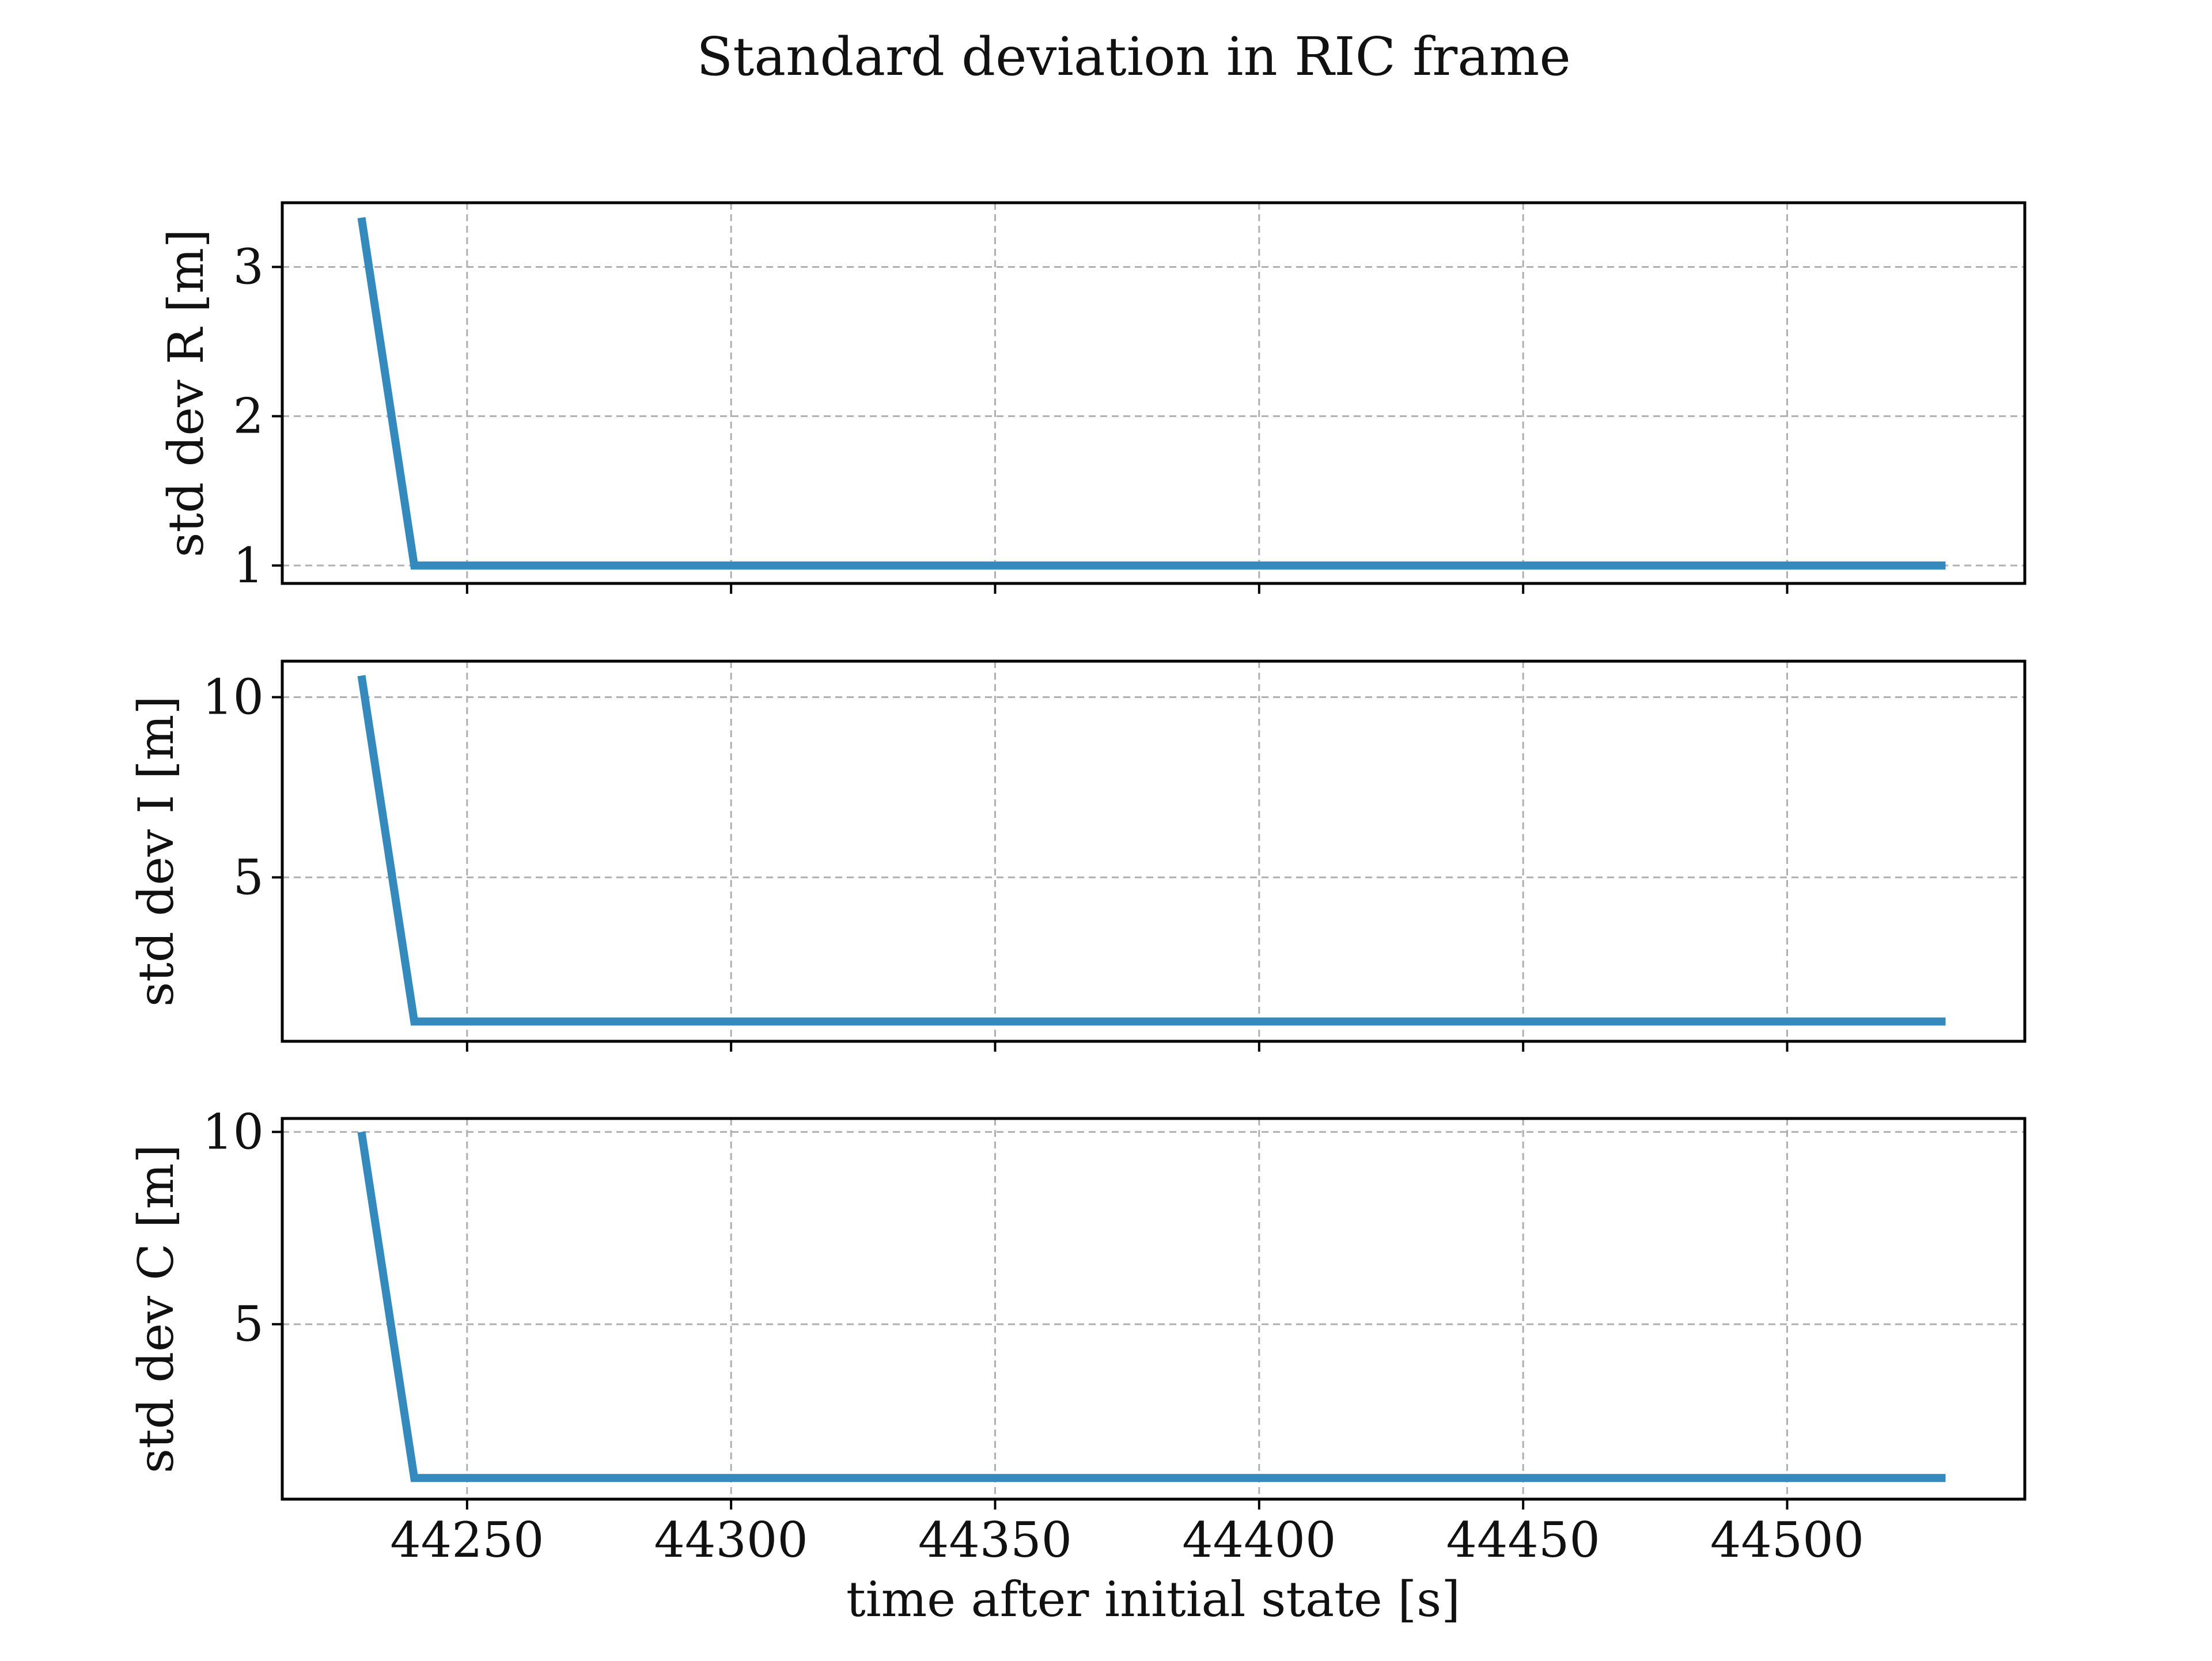  I want to click on y-tick-label: 2, so click(248, 416).